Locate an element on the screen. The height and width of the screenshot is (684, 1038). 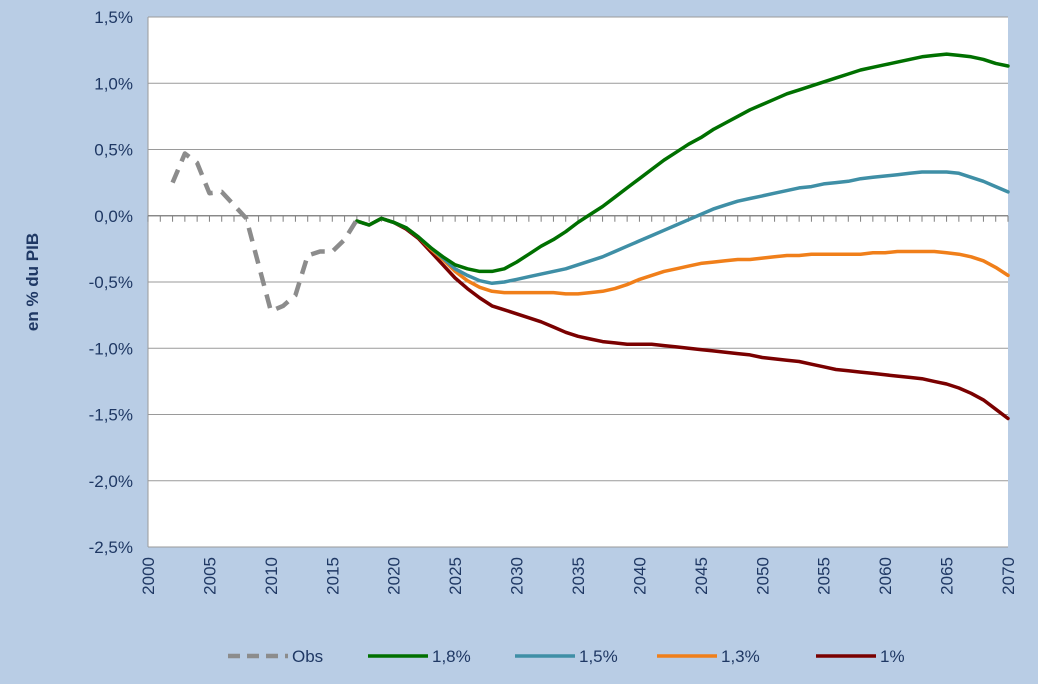
y-tick-label: 0,5% is located at coordinates (113, 150).